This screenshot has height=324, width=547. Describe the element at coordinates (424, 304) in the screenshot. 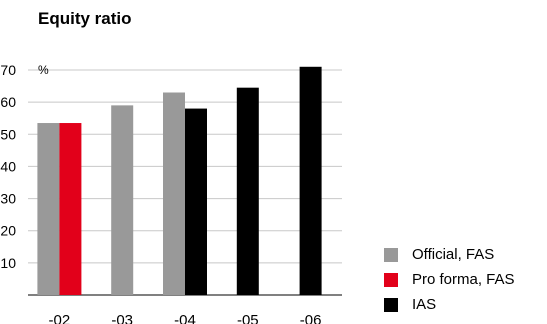

I see `legend-label: IAS` at that location.